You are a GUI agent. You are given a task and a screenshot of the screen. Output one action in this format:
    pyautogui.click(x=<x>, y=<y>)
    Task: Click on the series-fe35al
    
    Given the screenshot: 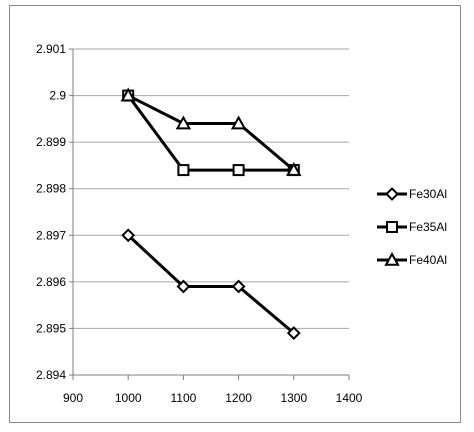 What is the action you would take?
    pyautogui.click(x=211, y=133)
    